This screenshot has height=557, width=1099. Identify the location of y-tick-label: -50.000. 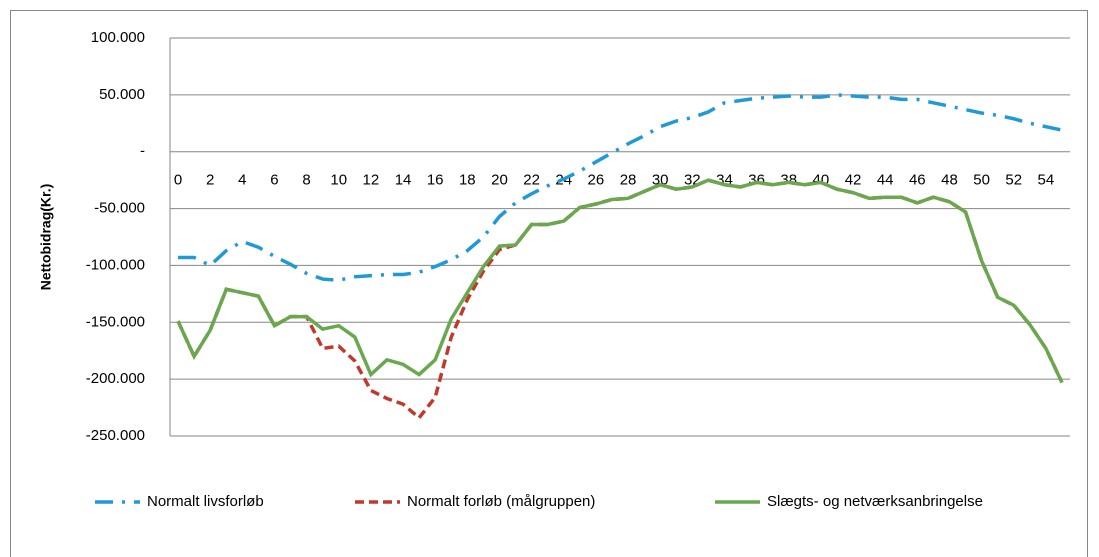
(119, 208).